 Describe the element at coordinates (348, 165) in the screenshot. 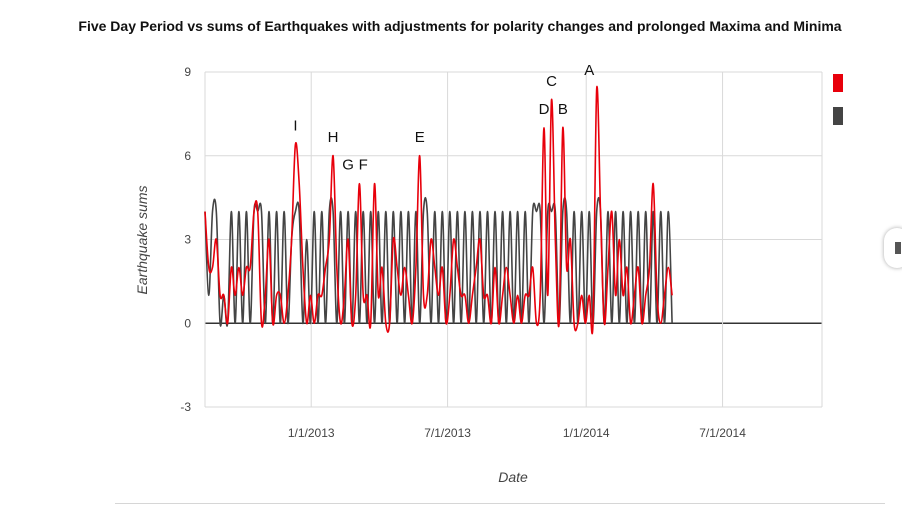

I see `peak-label: G` at that location.